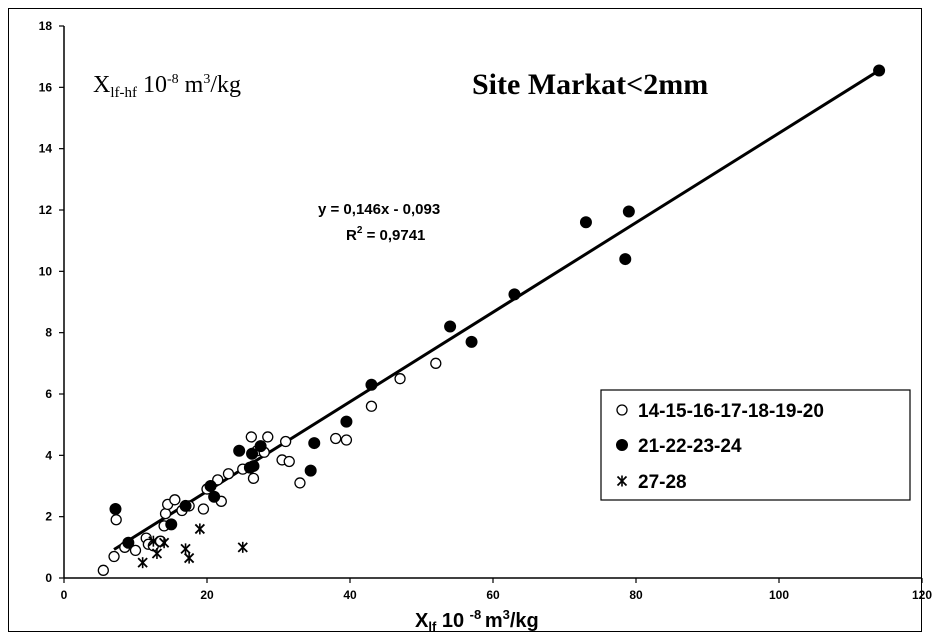 This screenshot has height=640, width=934. What do you see at coordinates (64, 595) in the screenshot?
I see `x-tick-label: 0` at bounding box center [64, 595].